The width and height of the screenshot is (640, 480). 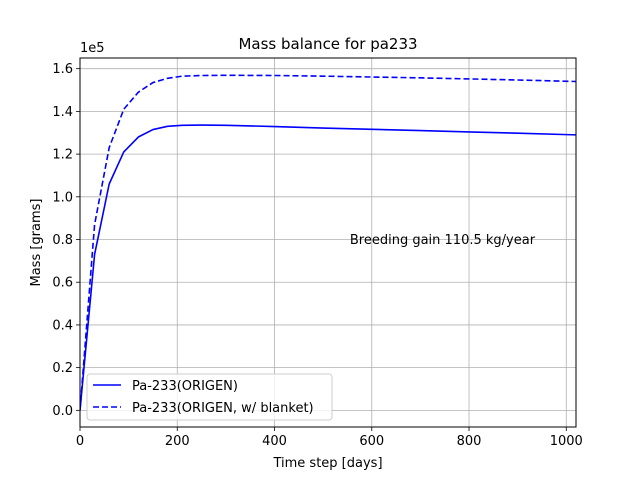 I want to click on y-tick-label: 0.4, so click(x=62, y=325).